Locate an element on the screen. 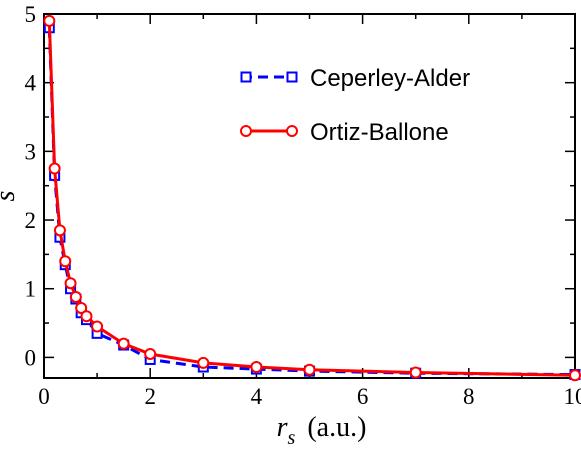  x-tick-label: 0 is located at coordinates (44, 396).